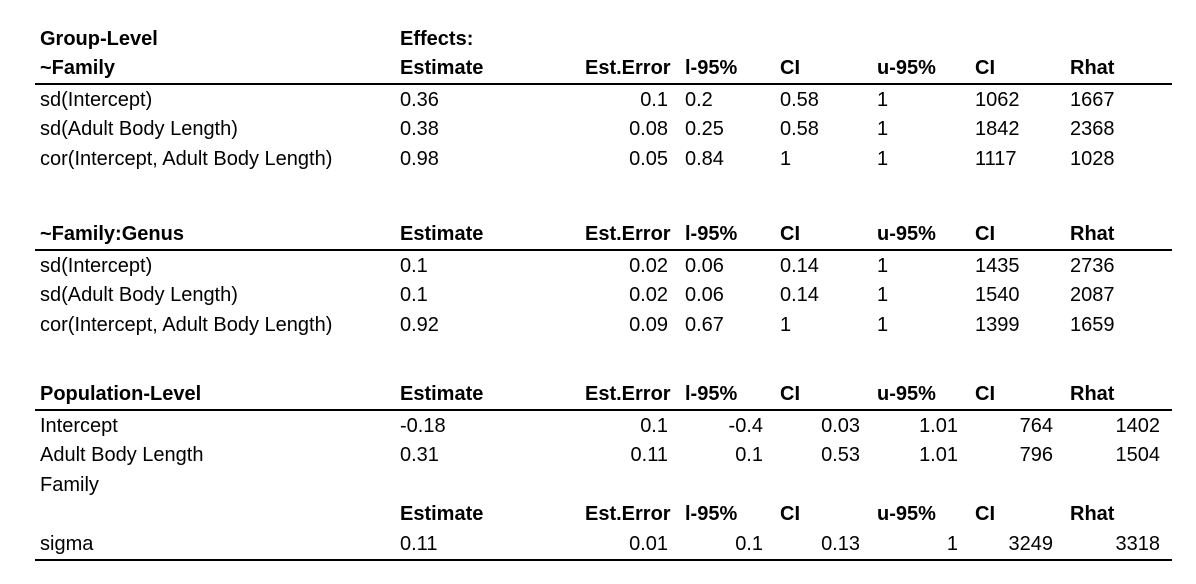  Describe the element at coordinates (1092, 99) in the screenshot. I see `cell-rhat: 1667` at that location.